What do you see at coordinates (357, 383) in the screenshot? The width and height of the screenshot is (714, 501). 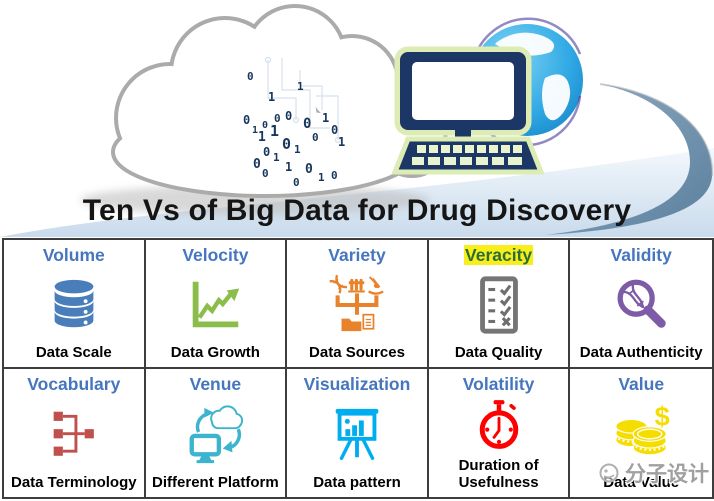 I see `cell-title: Visualization` at bounding box center [357, 383].